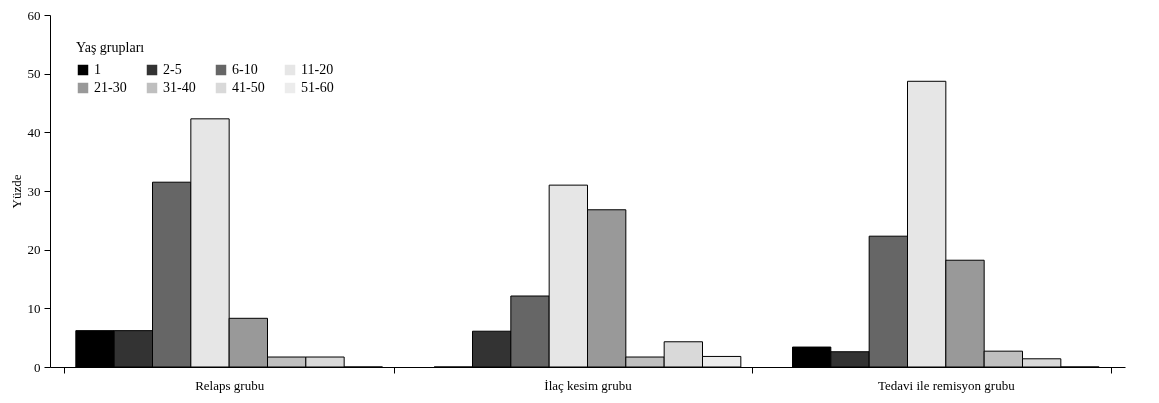 The width and height of the screenshot is (1159, 403). What do you see at coordinates (34, 308) in the screenshot?
I see `y-tick-label: 10` at bounding box center [34, 308].